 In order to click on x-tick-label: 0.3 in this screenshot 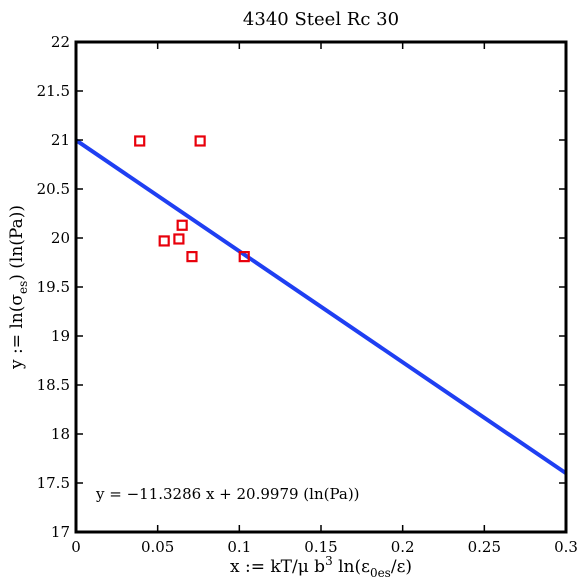, I will do `click(566, 547)`.